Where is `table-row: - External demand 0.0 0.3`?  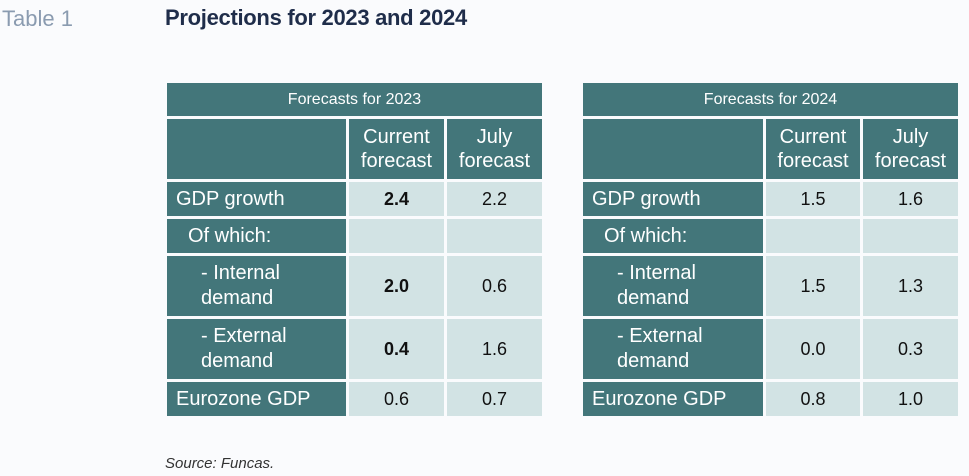
table-row: - External demand 0.0 0.3 is located at coordinates (770, 349).